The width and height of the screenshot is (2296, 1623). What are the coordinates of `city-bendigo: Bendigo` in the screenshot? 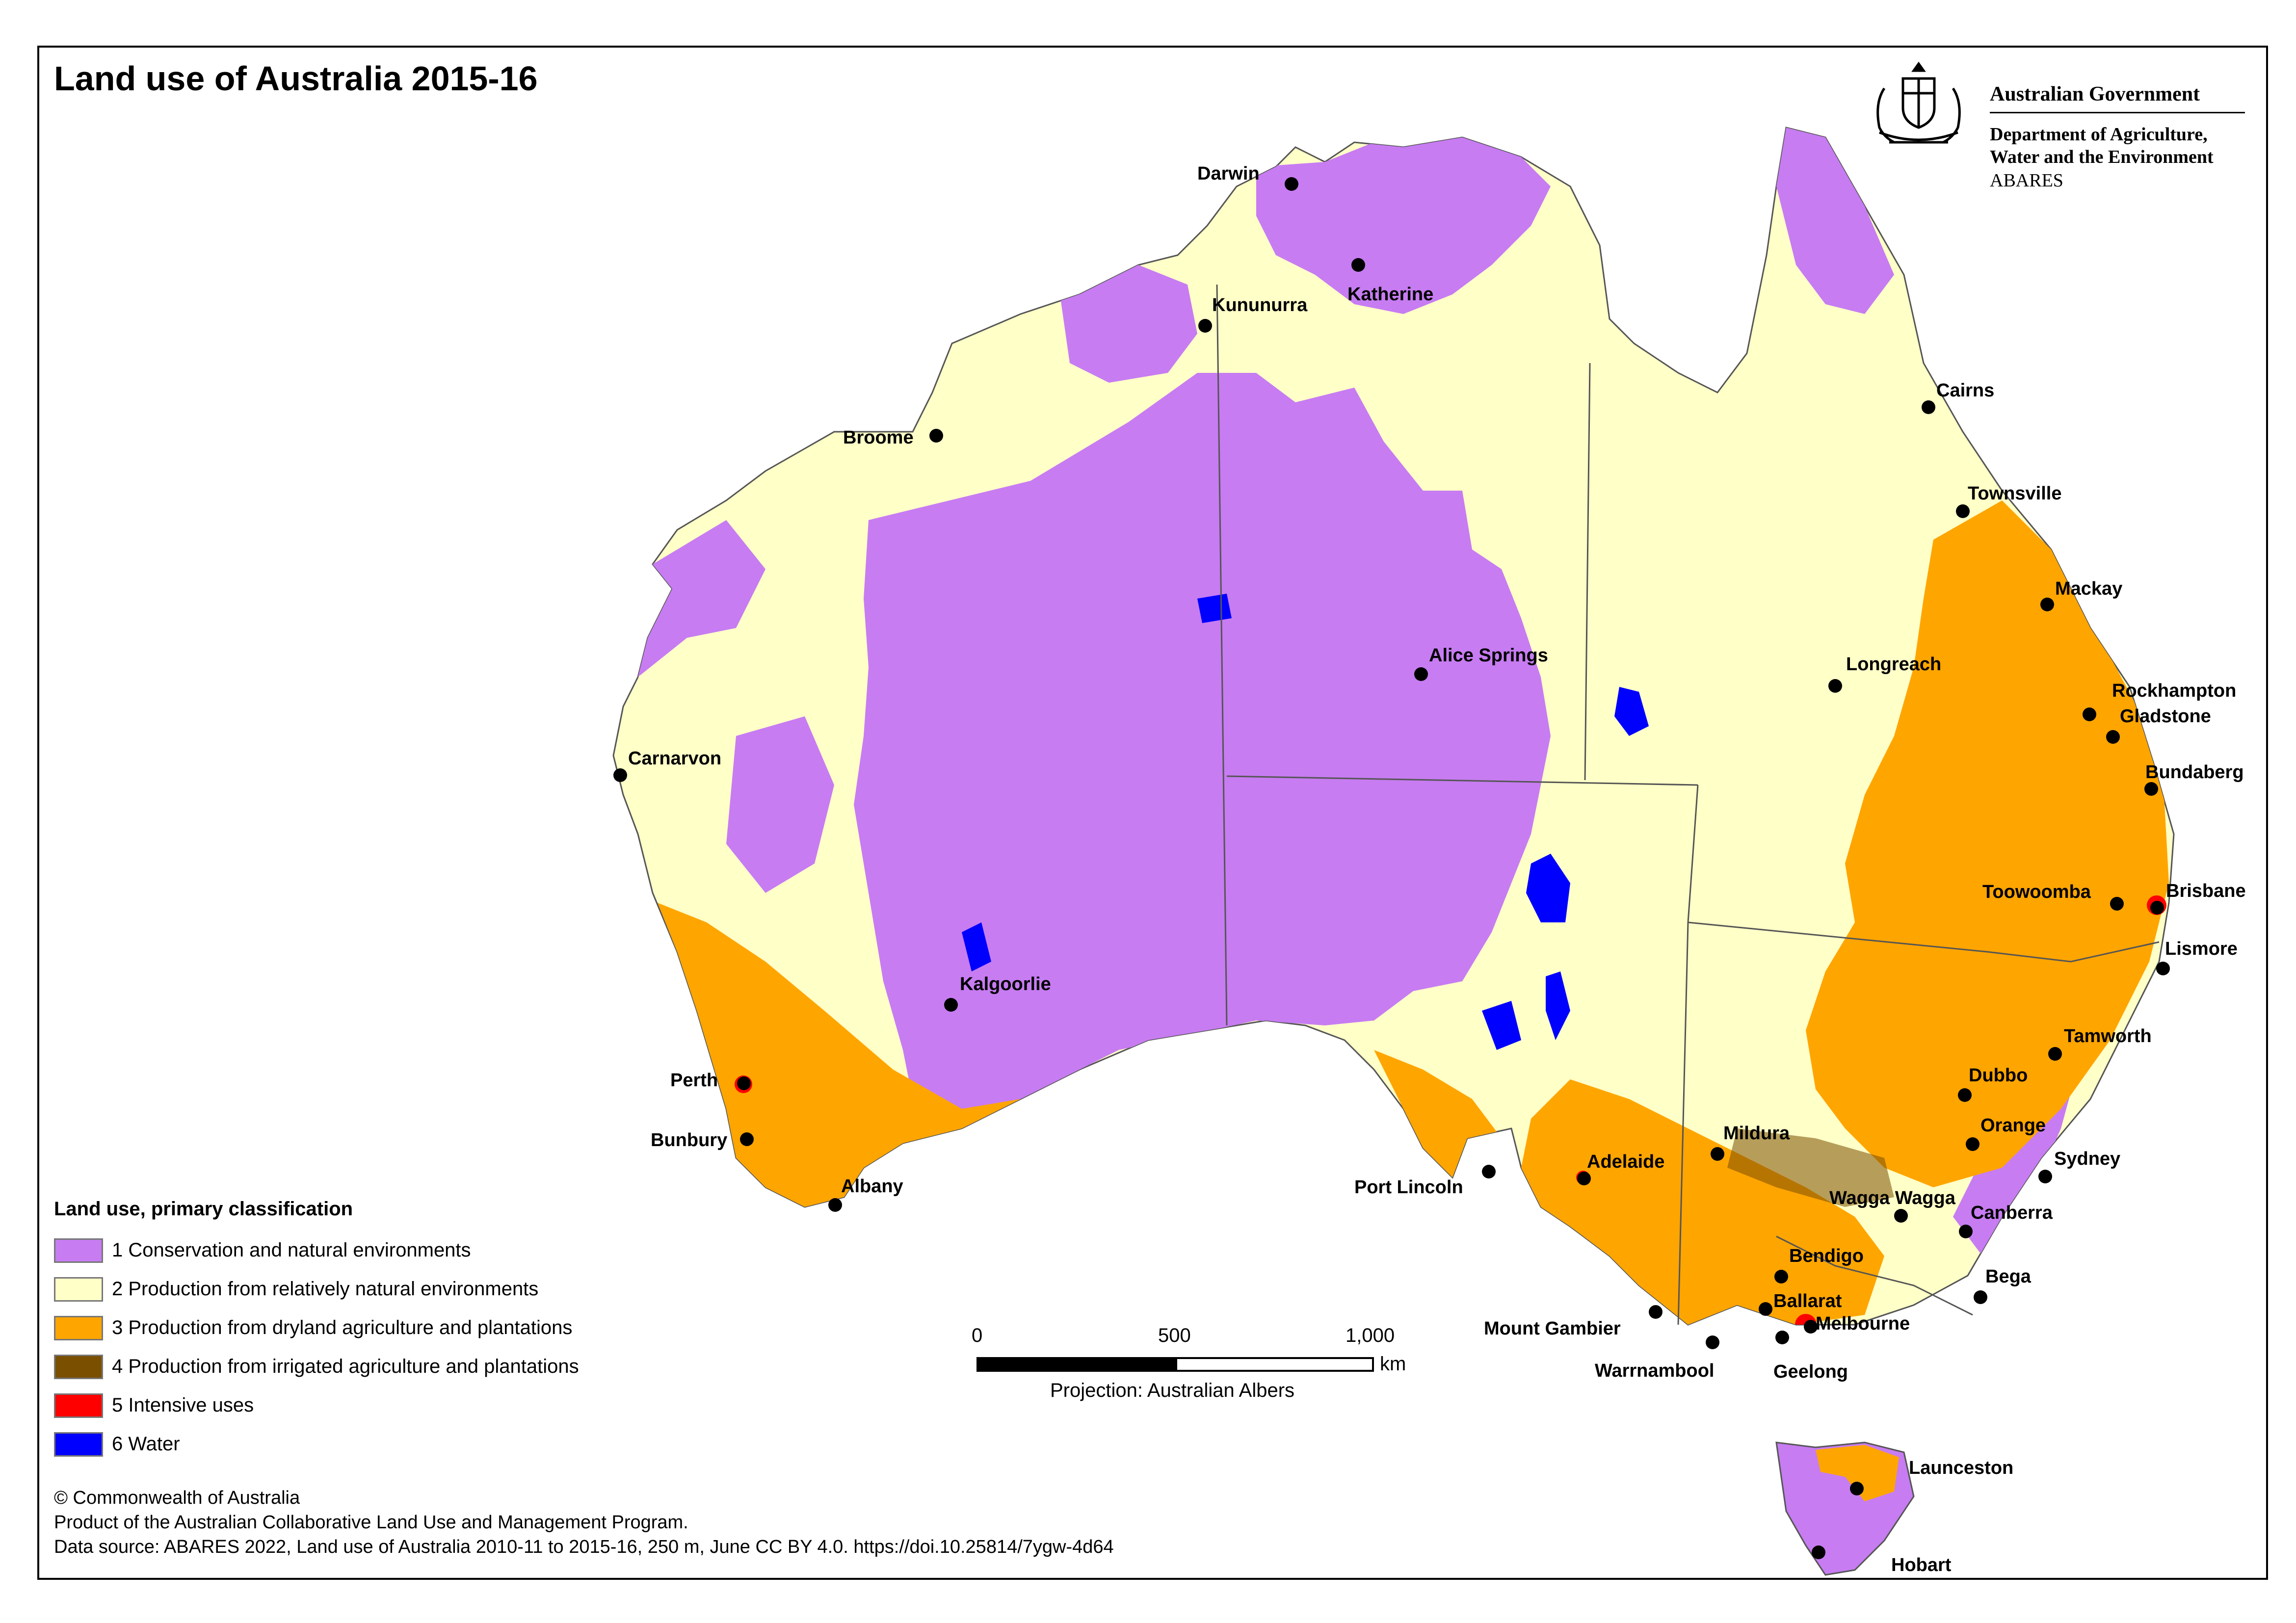 It's located at (1819, 1264).